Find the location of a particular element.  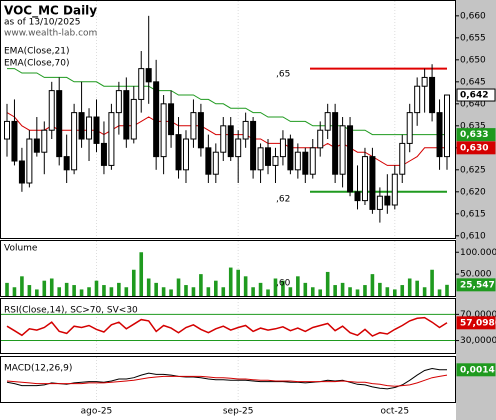

y-tick-label: 0,610 is located at coordinates (473, 236).